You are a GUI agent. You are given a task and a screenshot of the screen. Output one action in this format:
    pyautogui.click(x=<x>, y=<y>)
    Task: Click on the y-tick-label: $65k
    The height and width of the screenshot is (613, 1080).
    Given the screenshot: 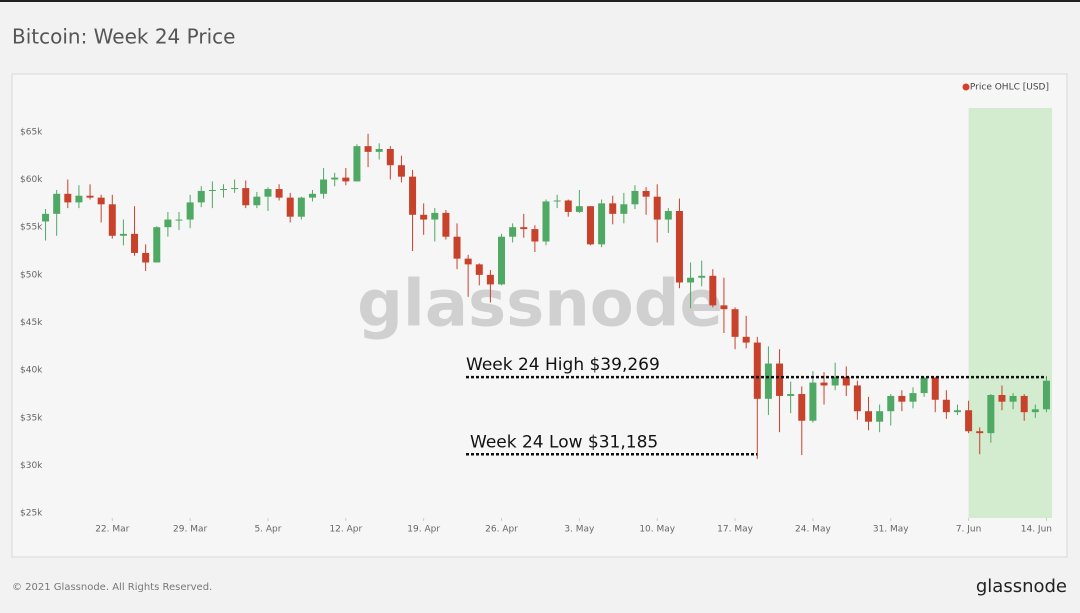 What is the action you would take?
    pyautogui.click(x=31, y=132)
    